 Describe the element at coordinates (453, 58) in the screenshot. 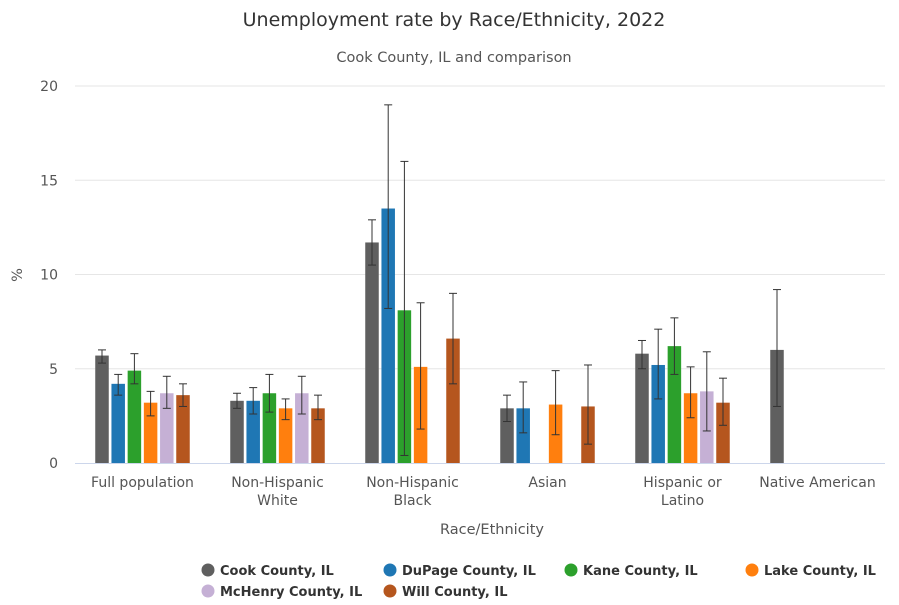

I see `chart-subtitle: Cook County, IL and comparison` at that location.